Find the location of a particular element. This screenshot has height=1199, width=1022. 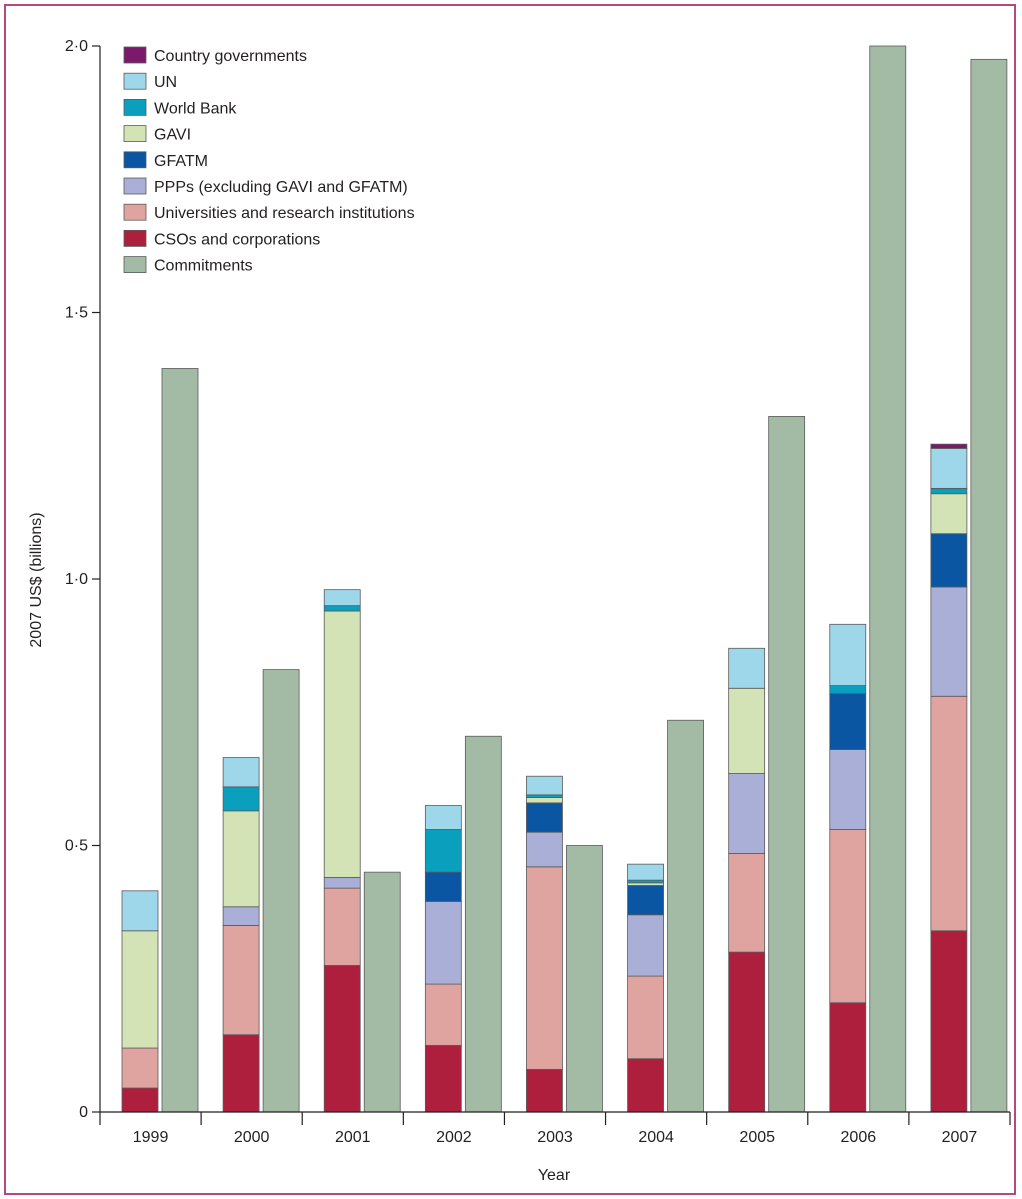

x-axis-title: Year is located at coordinates (554, 1175).